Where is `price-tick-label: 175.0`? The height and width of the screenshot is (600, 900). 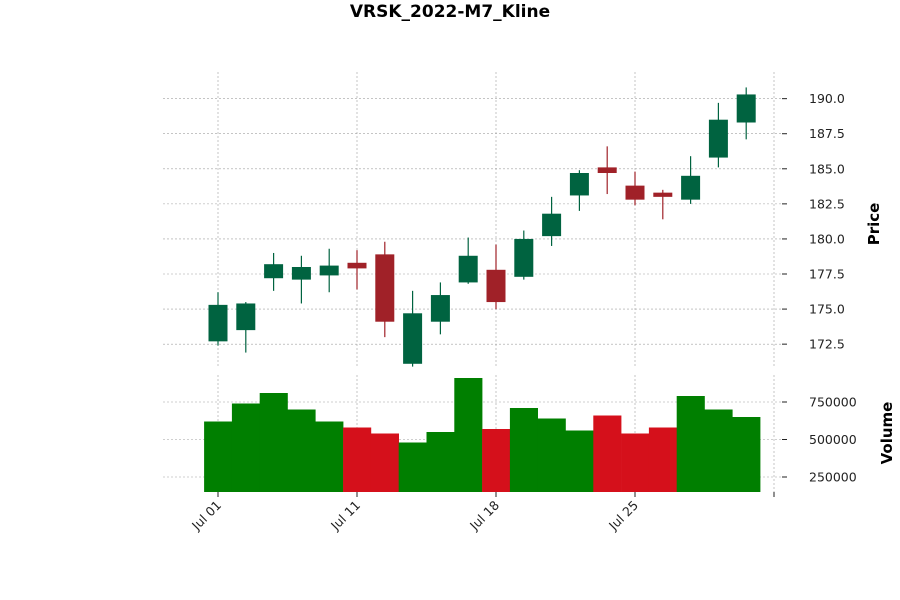 price-tick-label: 175.0 is located at coordinates (827, 309).